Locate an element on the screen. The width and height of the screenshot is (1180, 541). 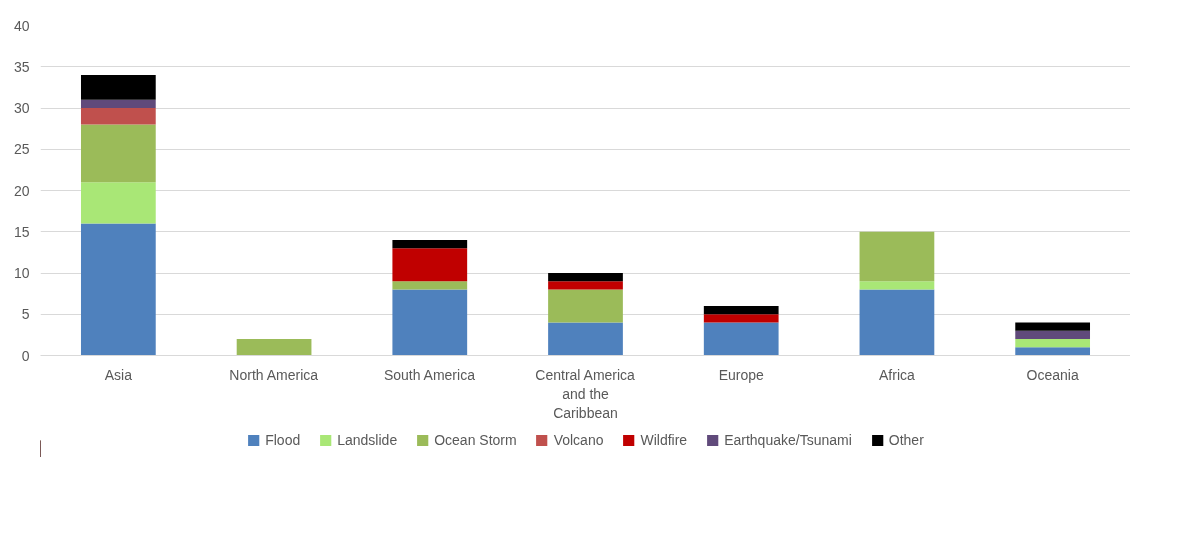
x-tick-label: North America is located at coordinates (274, 374).